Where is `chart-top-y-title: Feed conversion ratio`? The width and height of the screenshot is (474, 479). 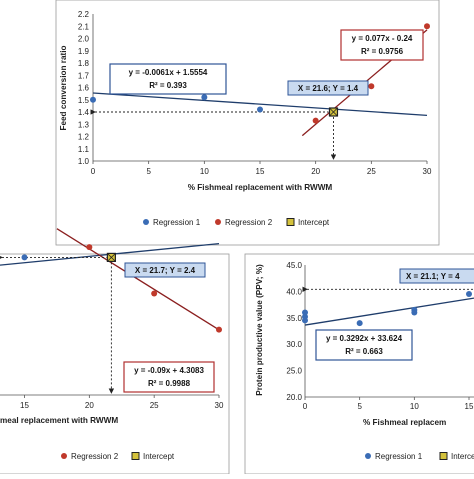
chart-top-y-title: Feed conversion ratio is located at coordinates (63, 87).